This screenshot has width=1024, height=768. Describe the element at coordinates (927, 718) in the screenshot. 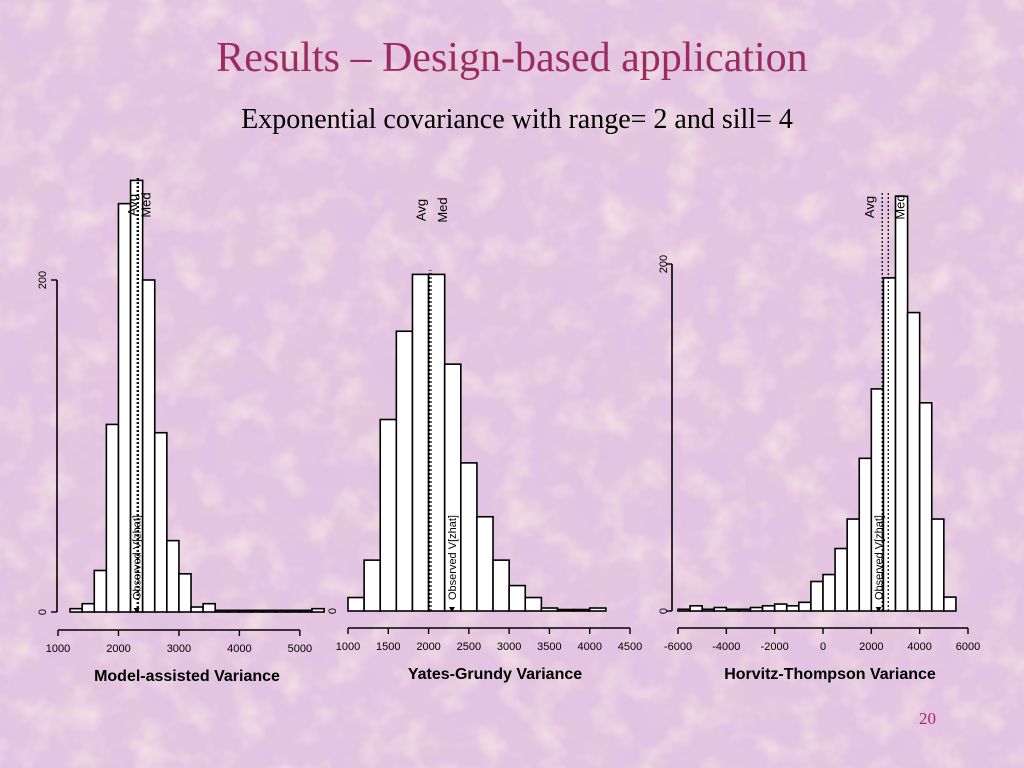

I see `page-number: 20` at that location.